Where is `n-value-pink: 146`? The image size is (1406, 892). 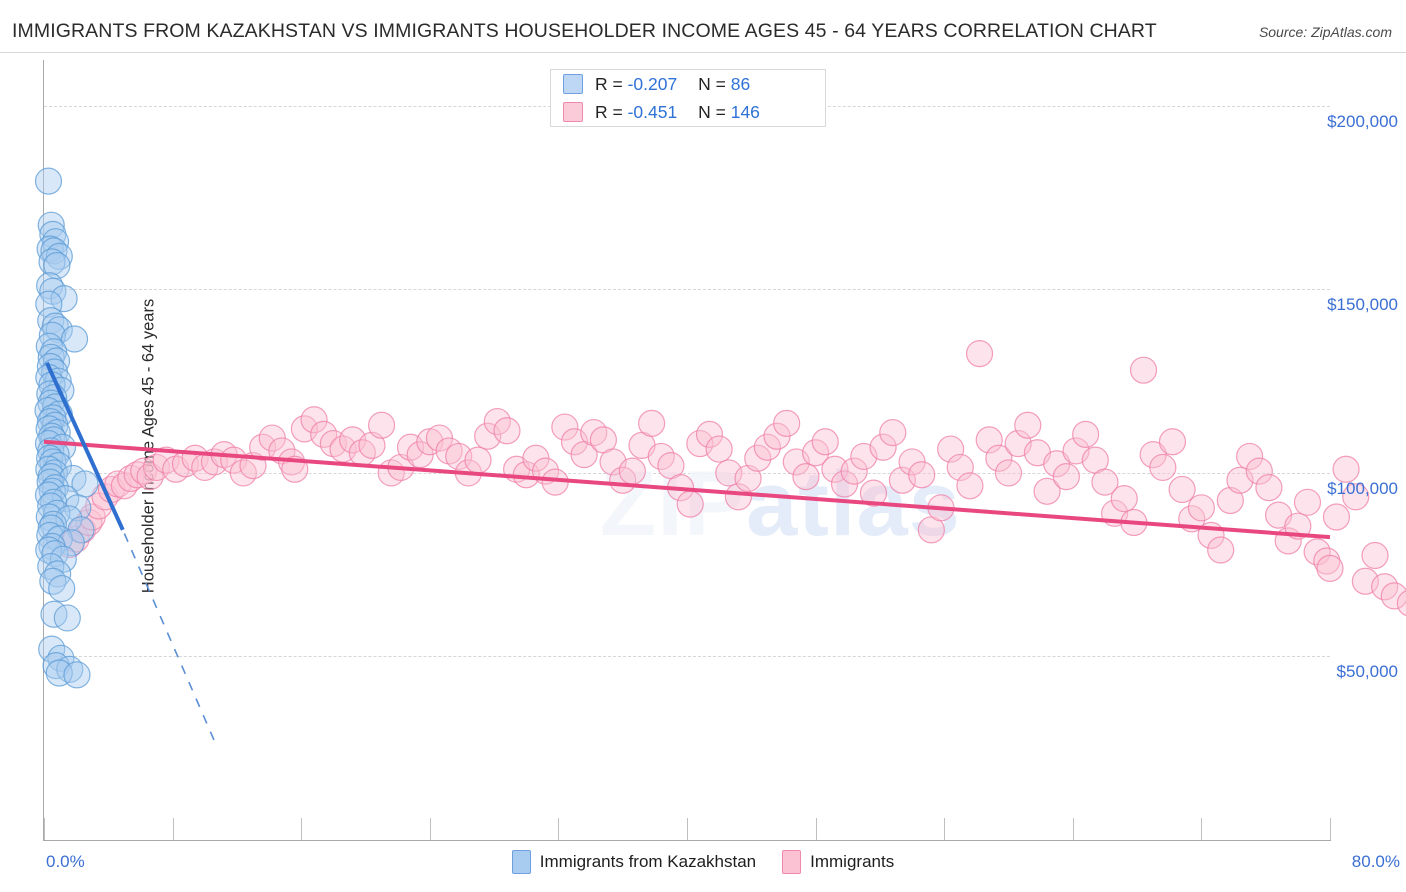 n-value-pink: 146 is located at coordinates (745, 111).